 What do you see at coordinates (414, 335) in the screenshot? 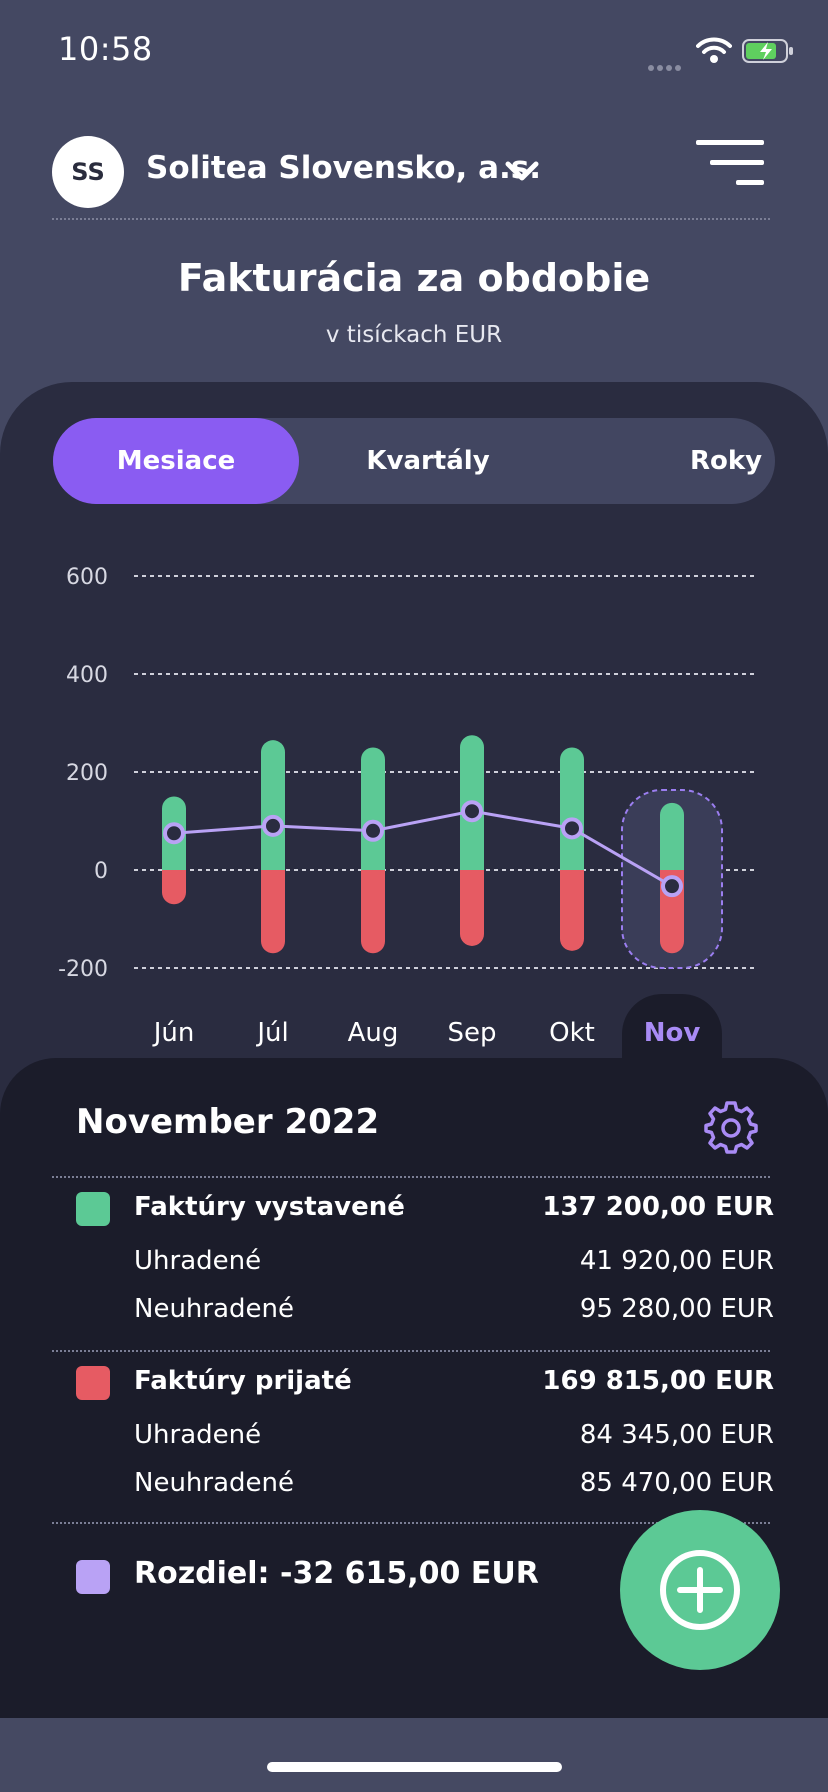
I see `page-subtitle: v tisíckach EUR` at bounding box center [414, 335].